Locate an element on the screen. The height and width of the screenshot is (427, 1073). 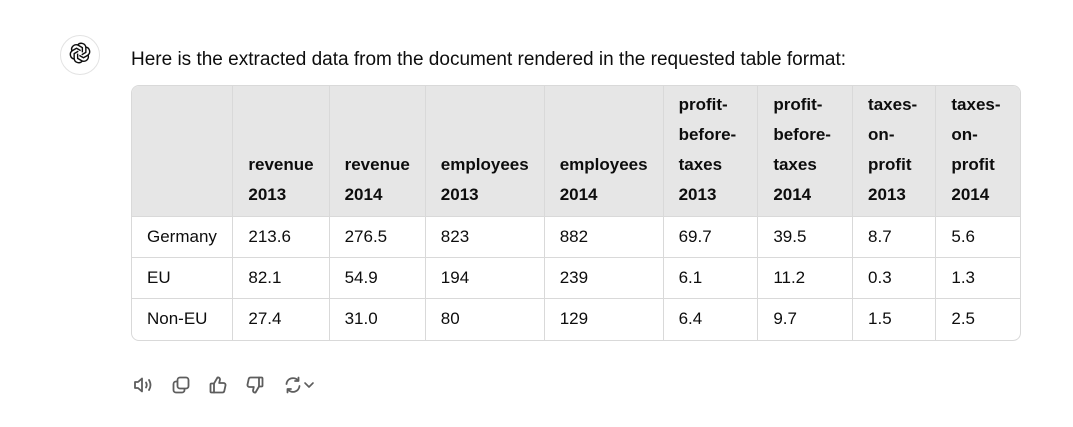
row-label-cell: Non-EU is located at coordinates (183, 319).